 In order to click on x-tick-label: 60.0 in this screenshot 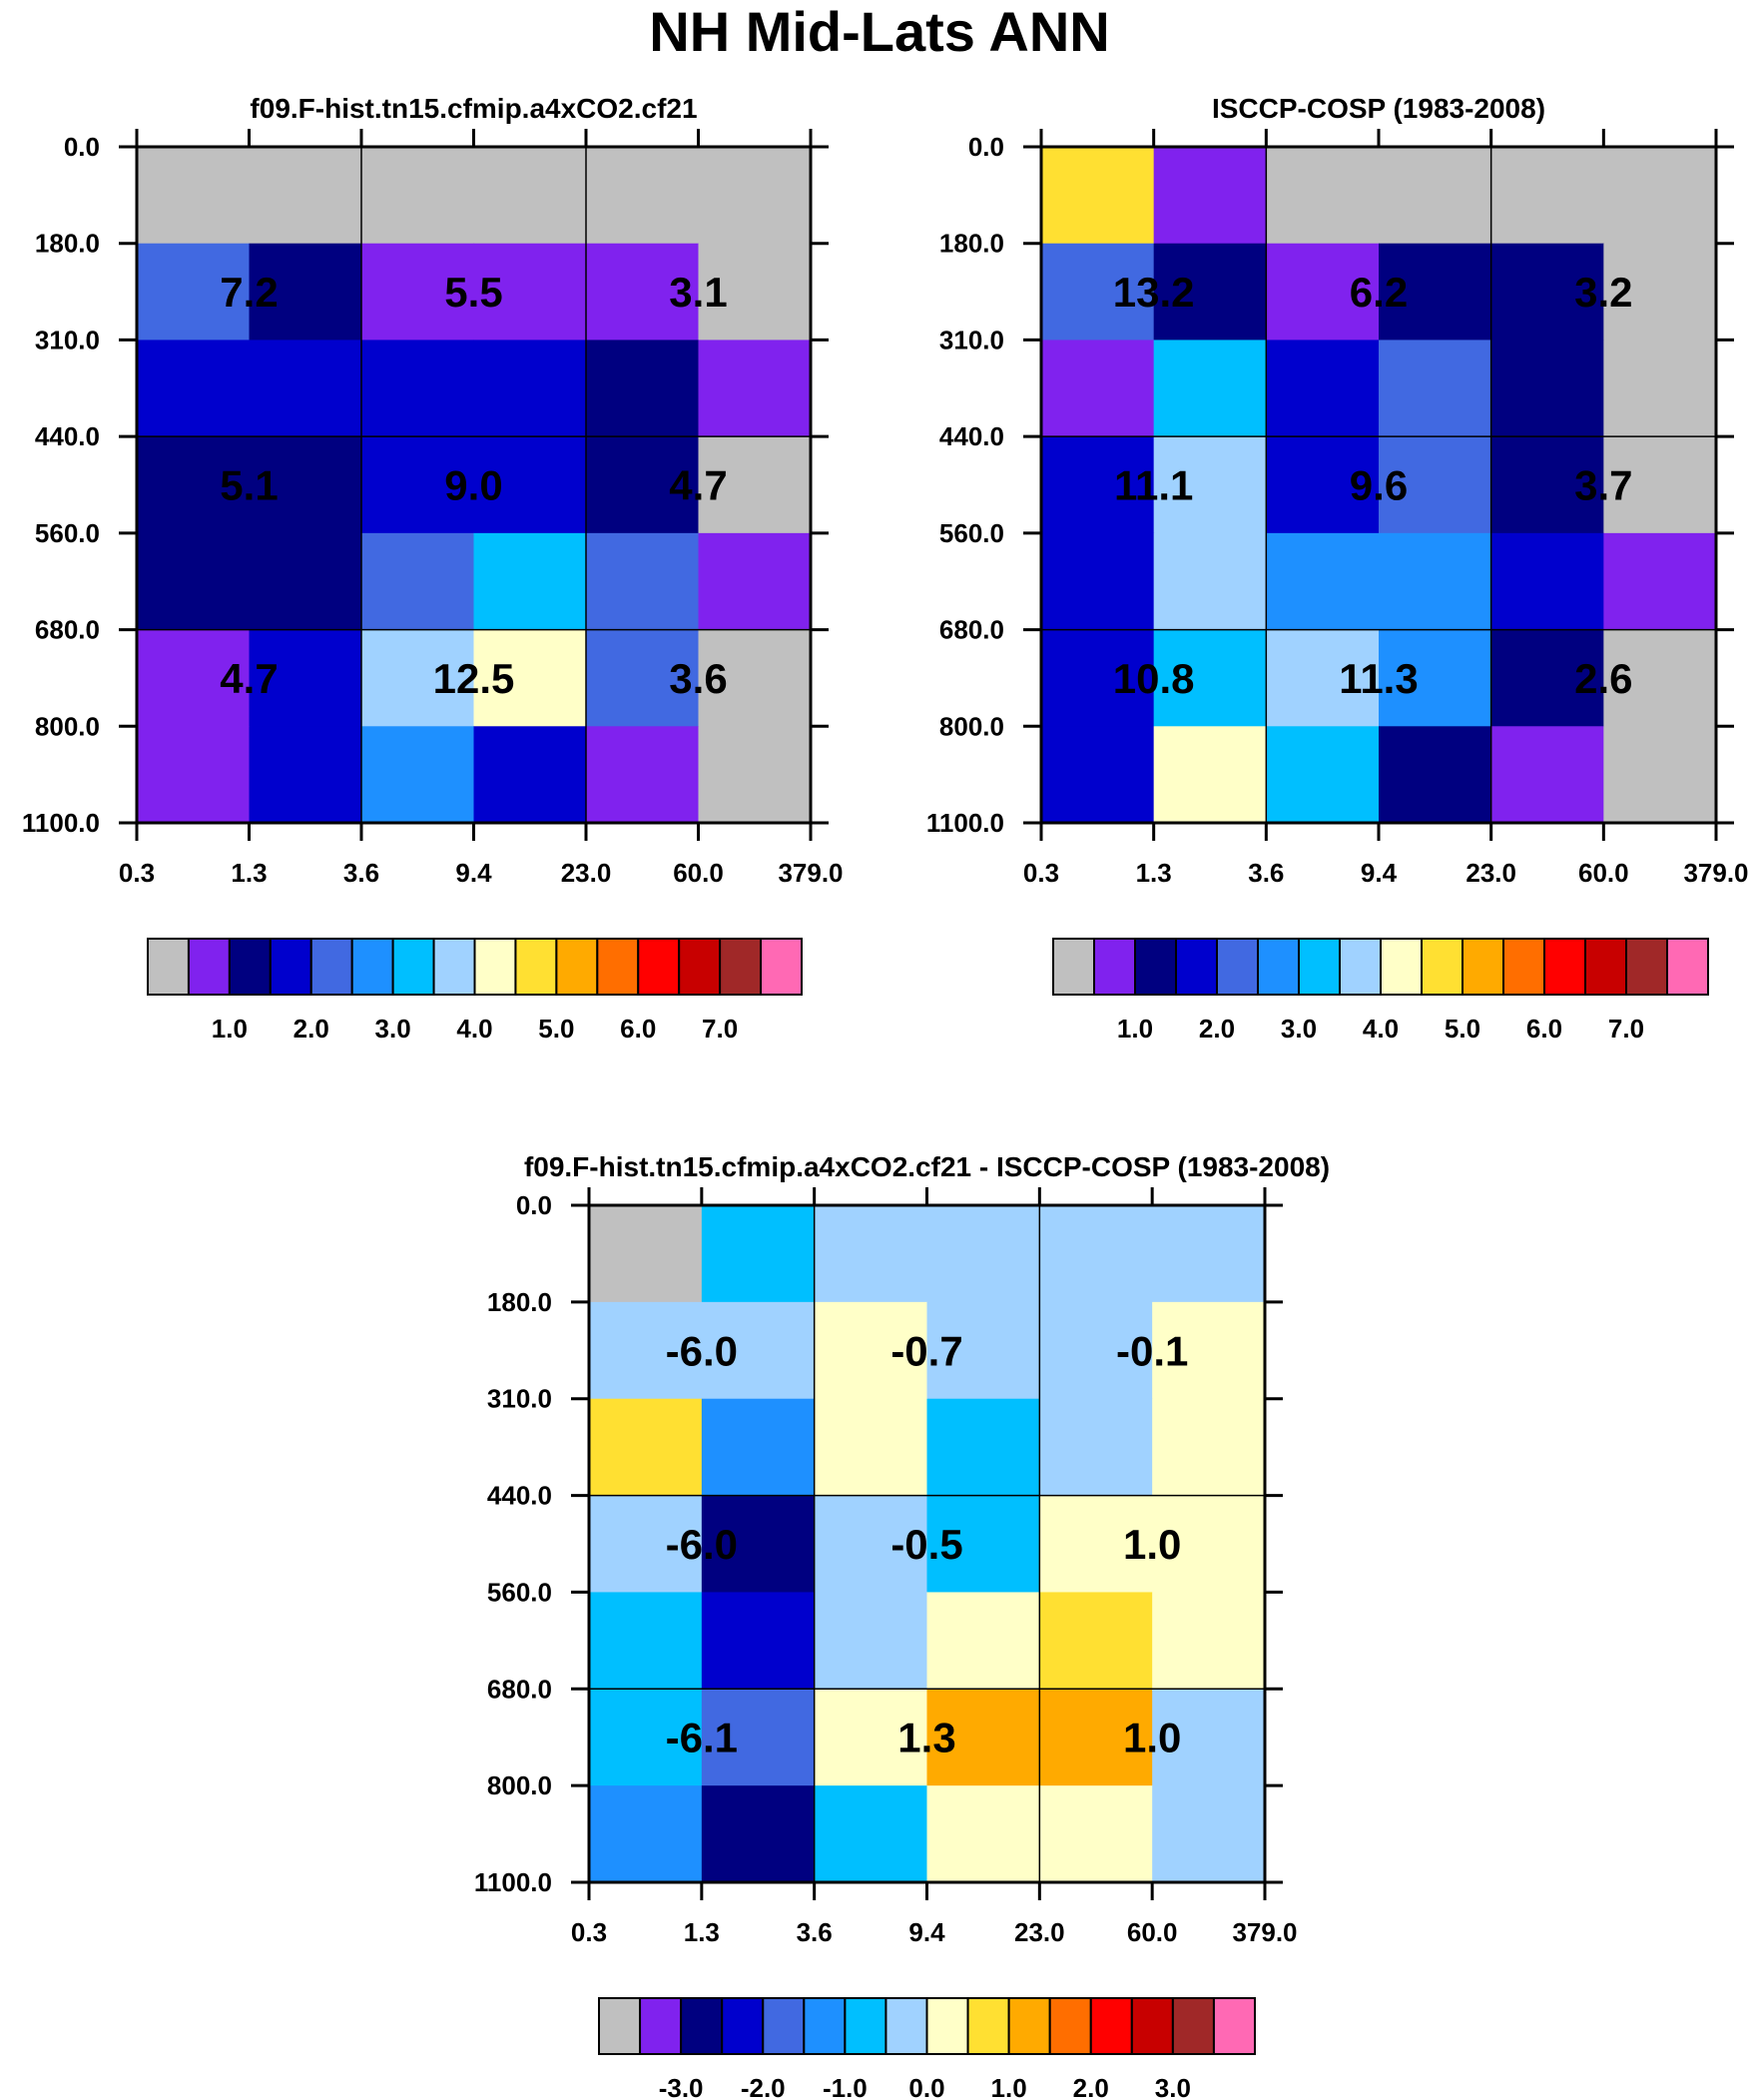, I will do `click(1152, 1932)`.